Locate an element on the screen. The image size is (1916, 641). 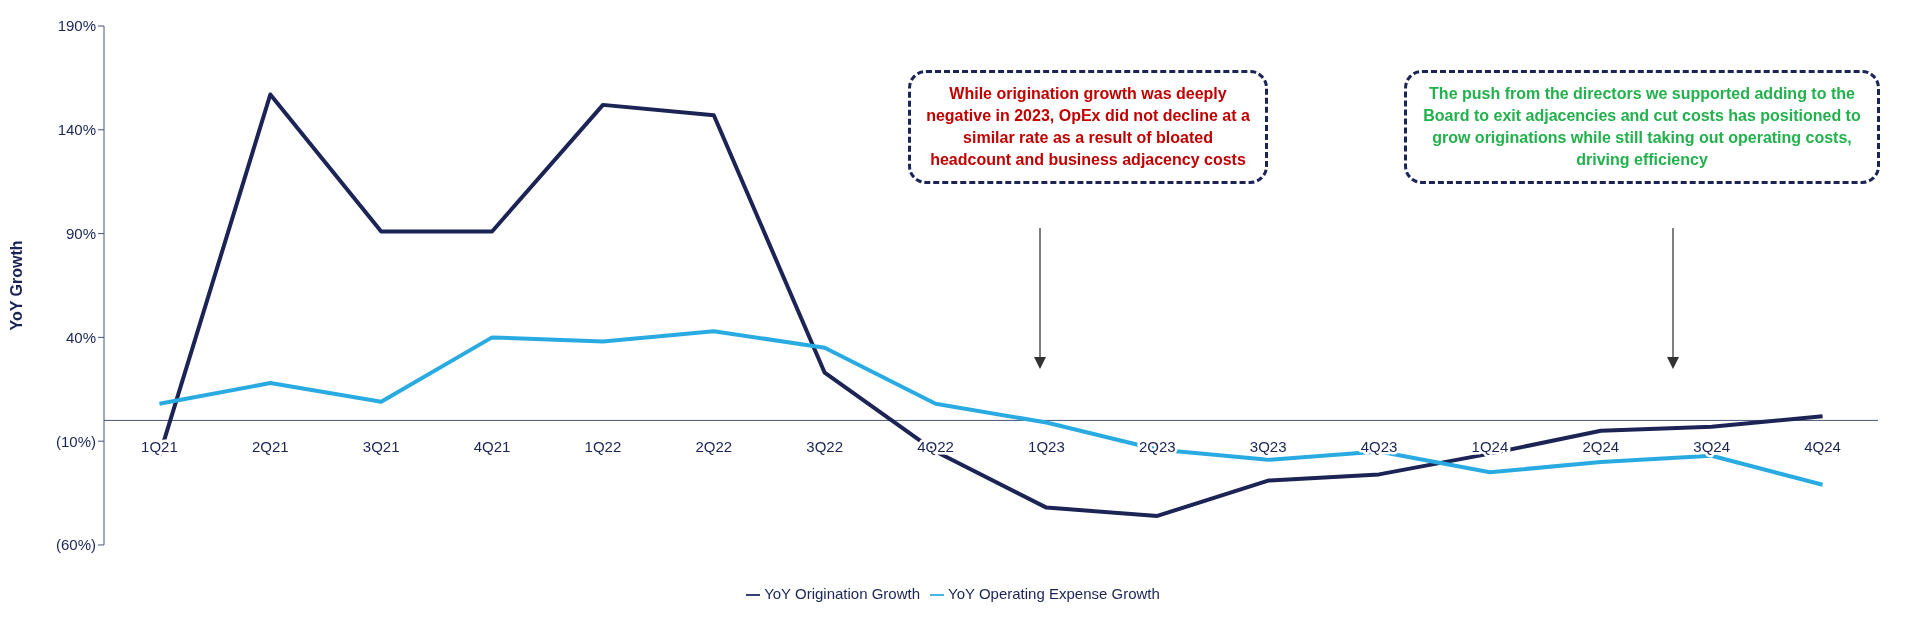
y-tick-label: (60%) is located at coordinates (75, 545).